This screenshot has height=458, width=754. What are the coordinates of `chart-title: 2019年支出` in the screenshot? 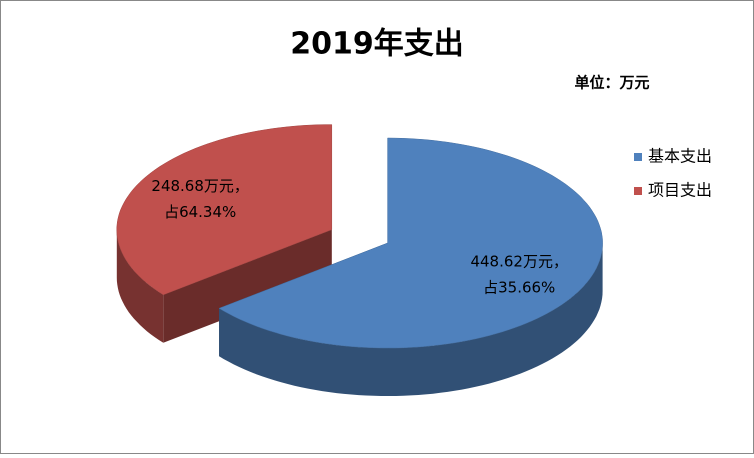 It's located at (377, 44).